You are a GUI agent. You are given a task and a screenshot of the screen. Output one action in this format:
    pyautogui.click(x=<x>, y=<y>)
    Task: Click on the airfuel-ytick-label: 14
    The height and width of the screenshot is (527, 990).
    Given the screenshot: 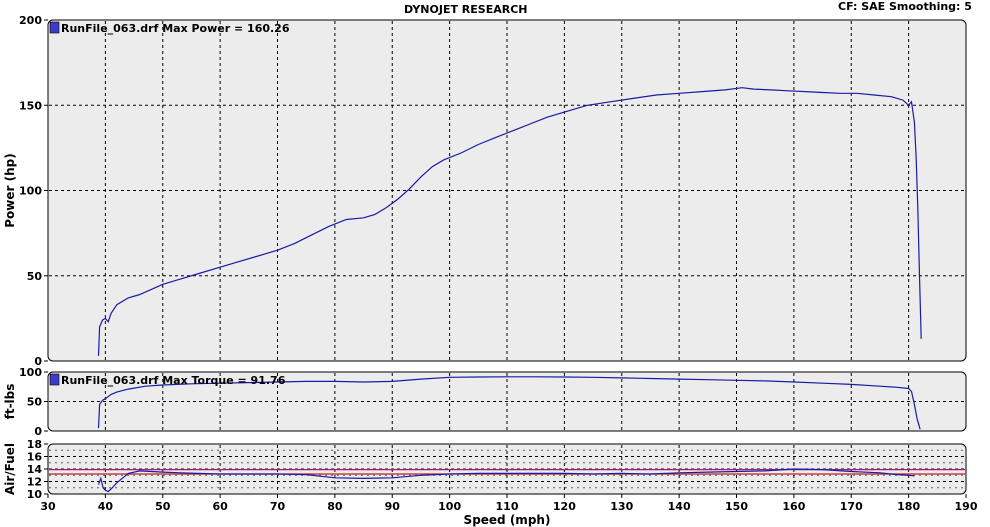 What is the action you would take?
    pyautogui.click(x=35, y=469)
    